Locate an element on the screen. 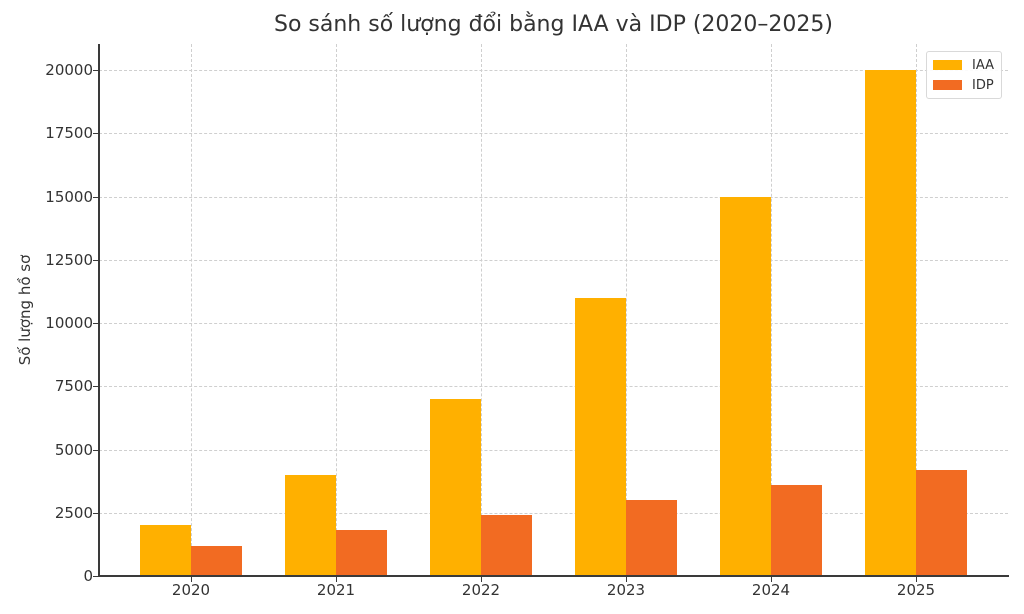  y-tick-label: 15000 is located at coordinates (69, 196).